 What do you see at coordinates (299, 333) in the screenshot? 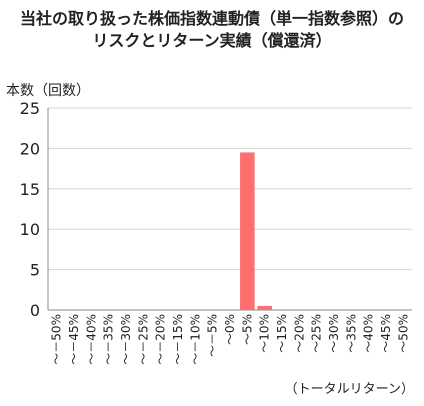
I see `x-tick-label: 〜20%` at bounding box center [299, 333].